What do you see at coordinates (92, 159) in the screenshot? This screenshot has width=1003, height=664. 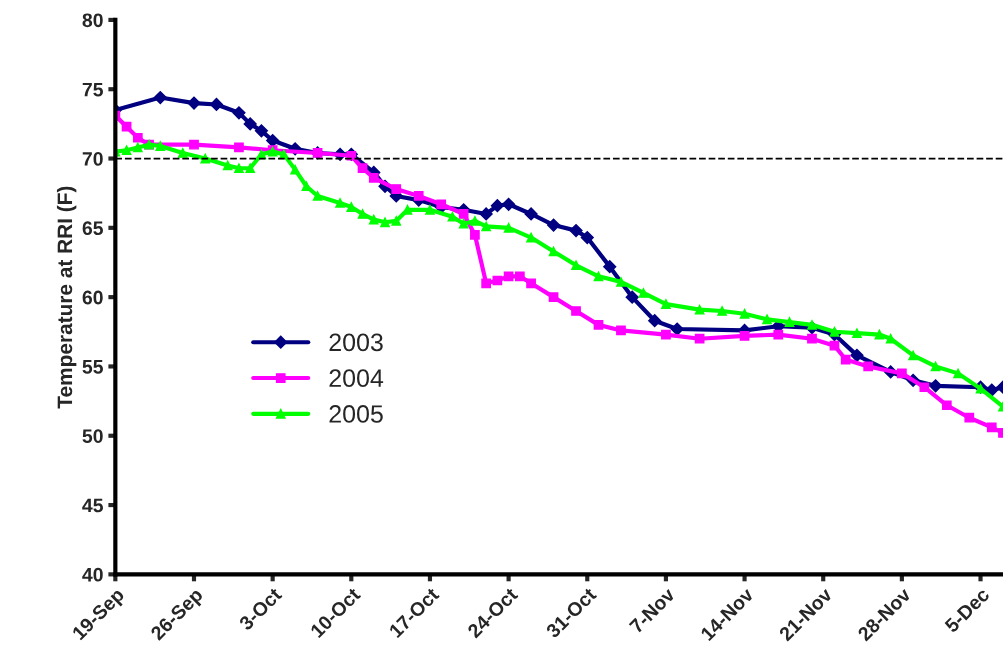 I see `y-tick-label: 70` at bounding box center [92, 159].